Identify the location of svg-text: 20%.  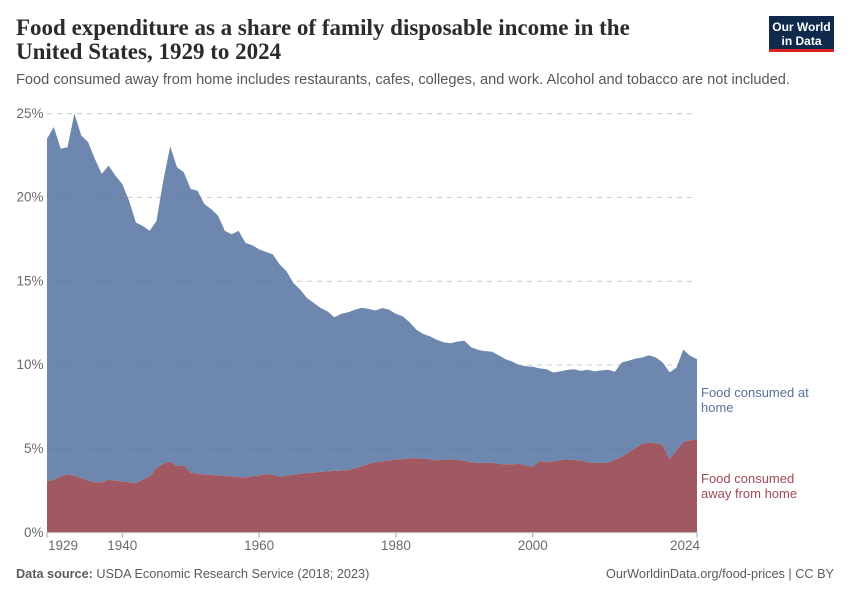
(29, 197).